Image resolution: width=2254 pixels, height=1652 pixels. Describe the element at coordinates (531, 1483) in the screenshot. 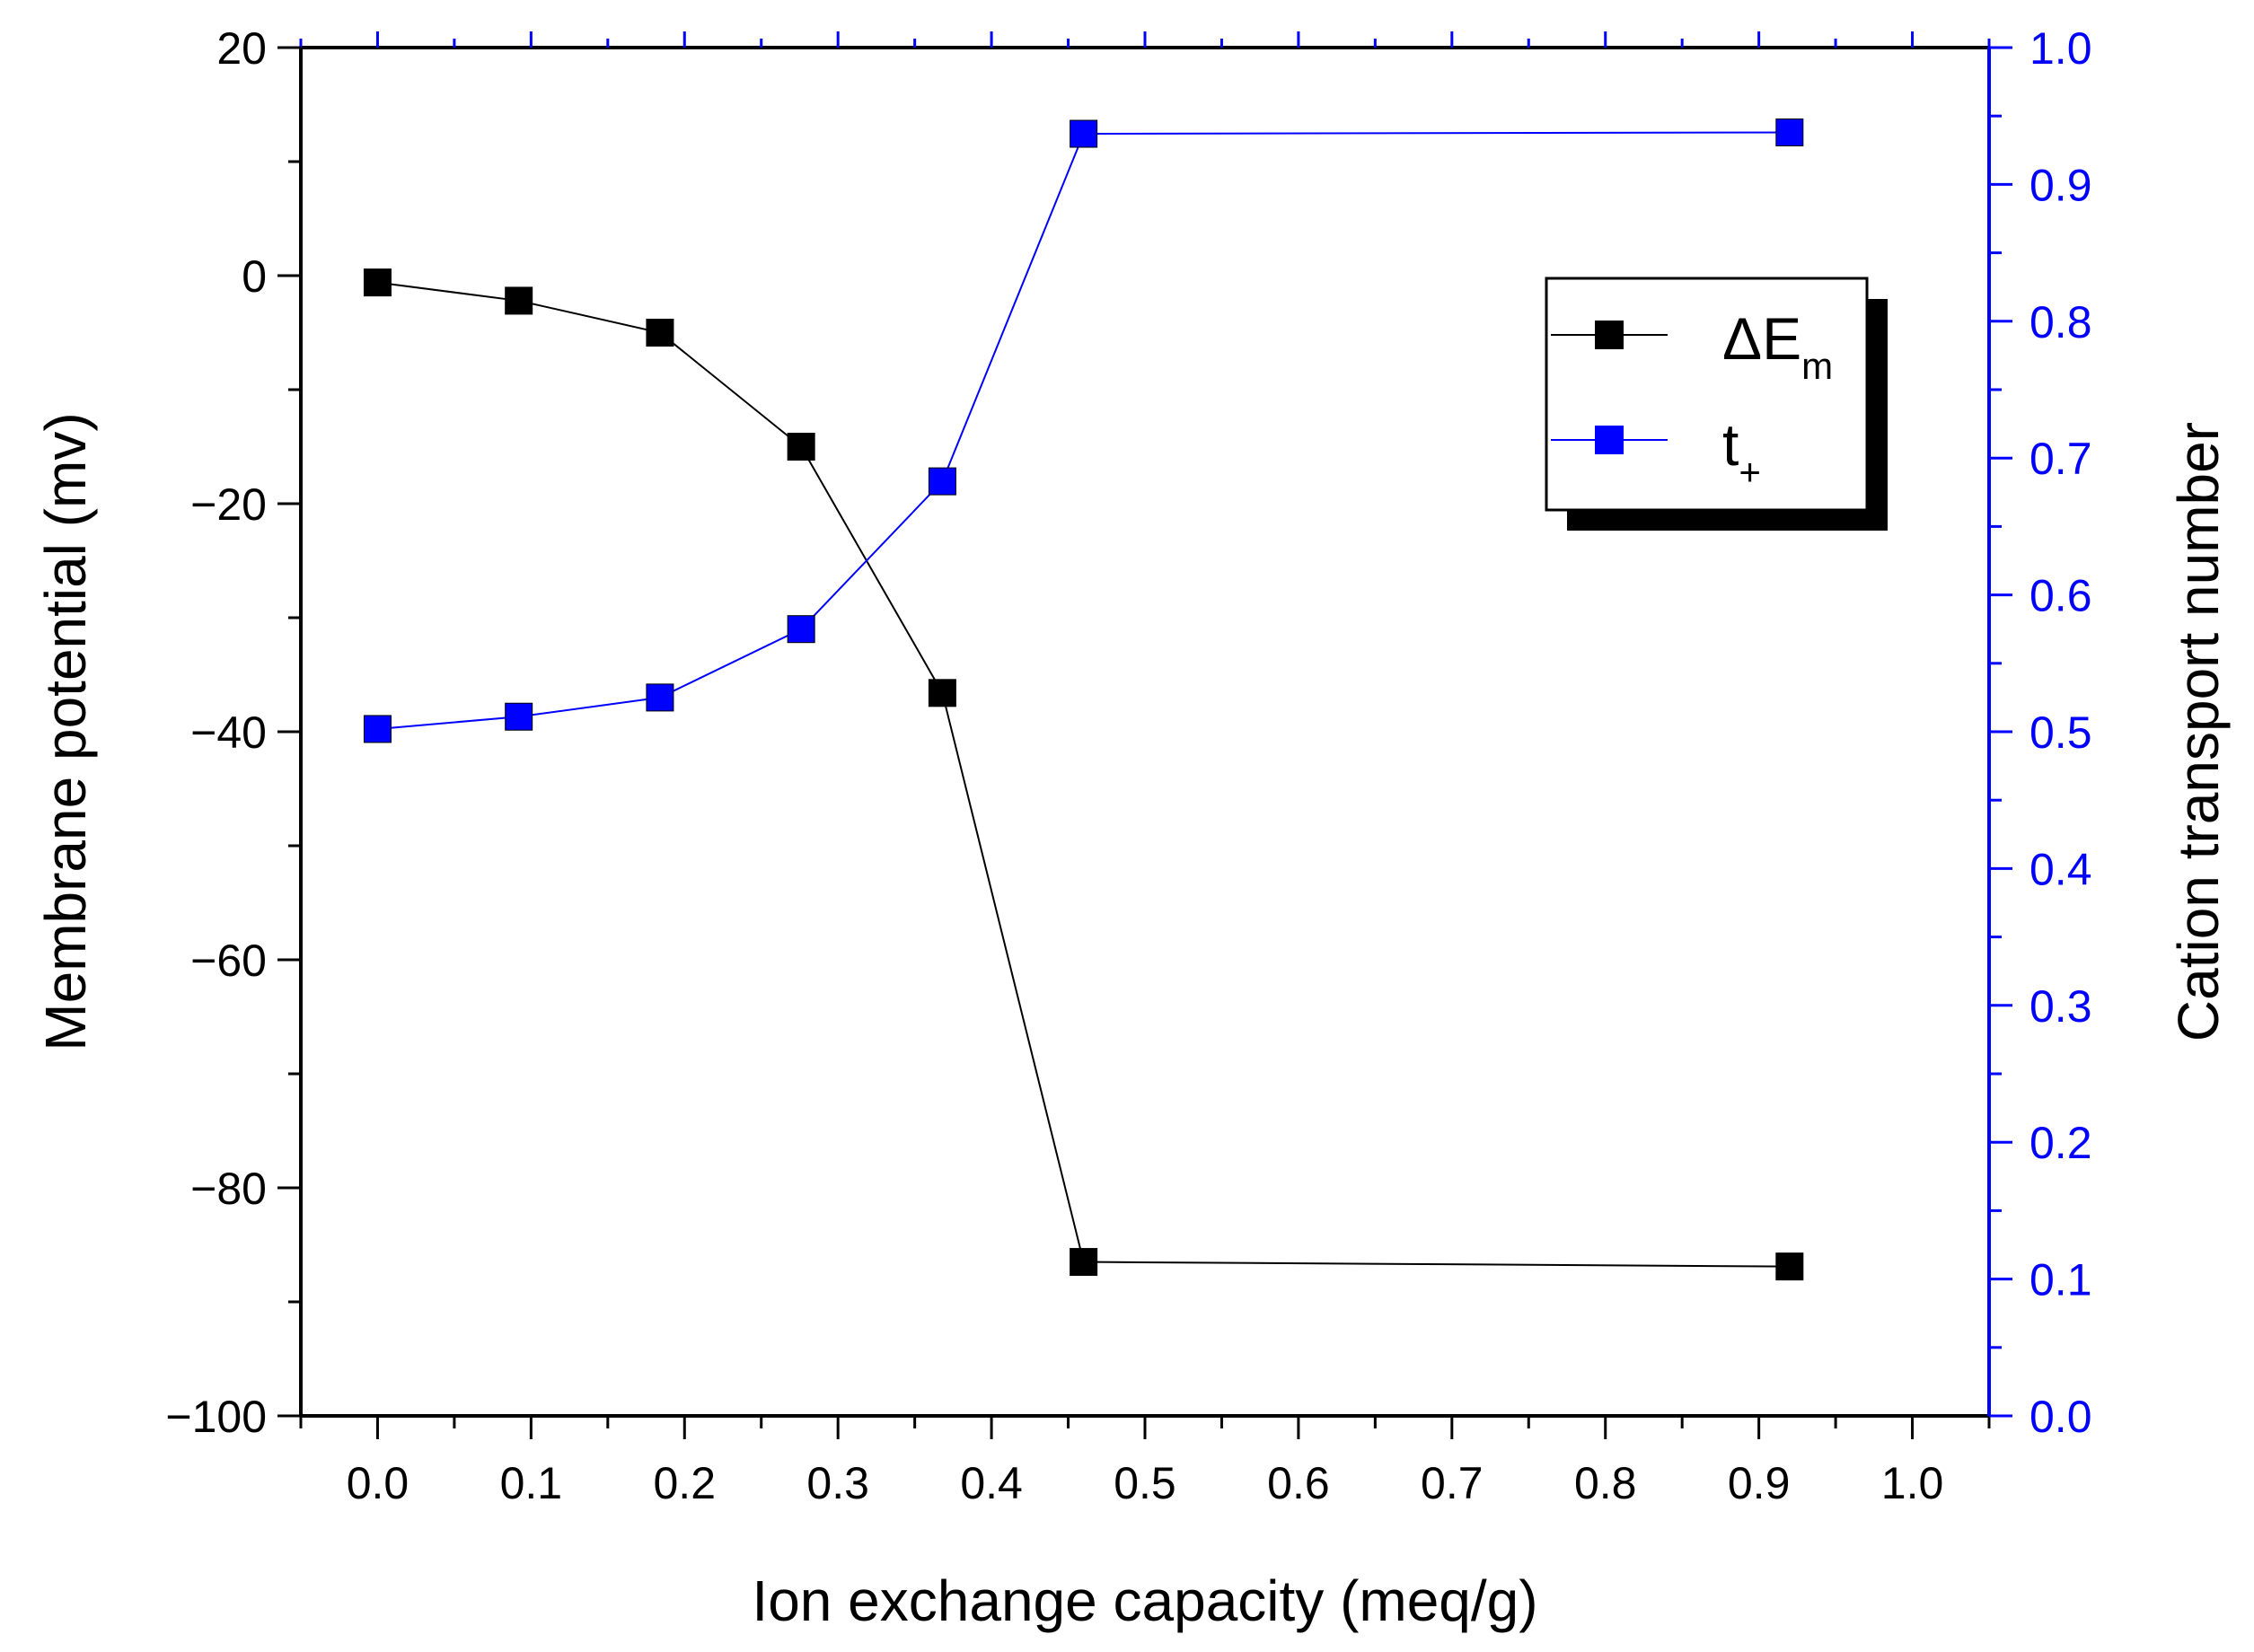

I see `x-tick-label: 0.1` at that location.